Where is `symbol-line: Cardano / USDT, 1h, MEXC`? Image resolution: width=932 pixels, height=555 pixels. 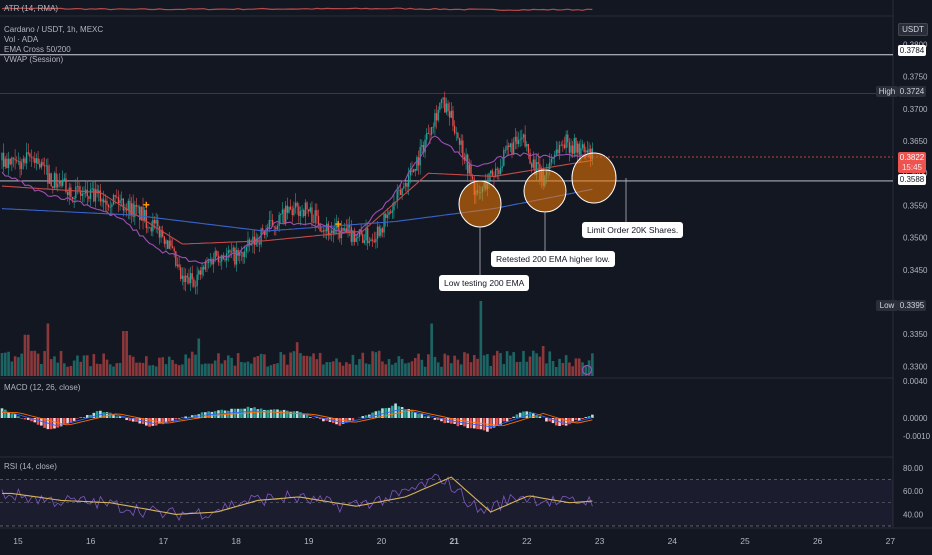 symbol-line: Cardano / USDT, 1h, MEXC is located at coordinates (53, 30).